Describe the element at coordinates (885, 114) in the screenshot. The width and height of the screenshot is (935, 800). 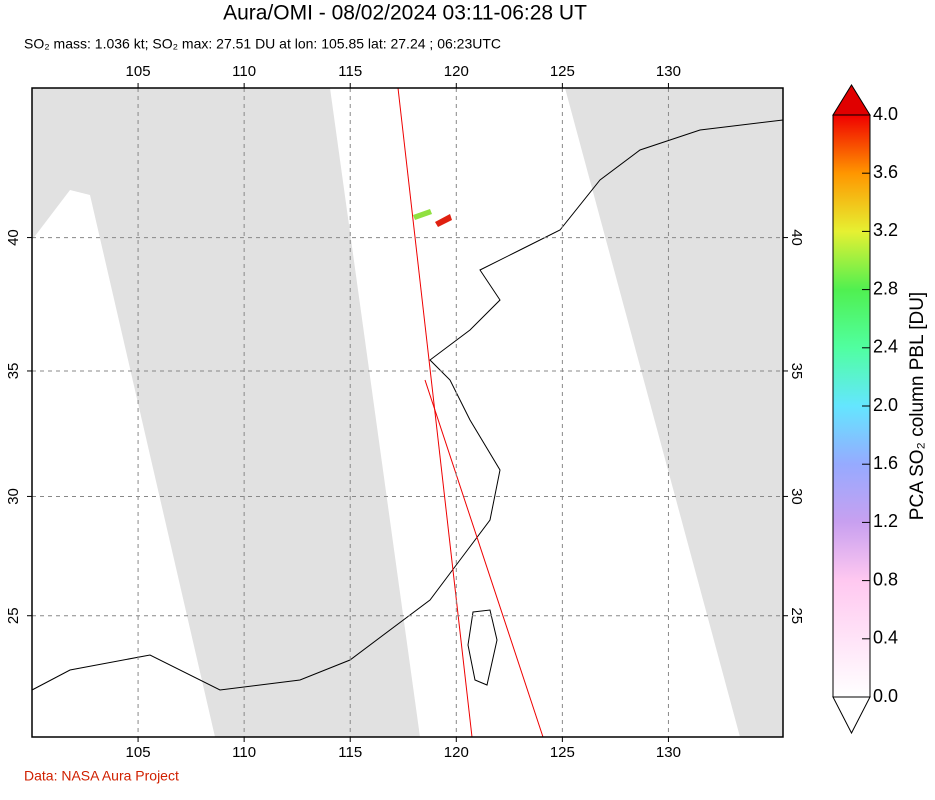
I see `colorbar-tick-label: 4.0` at that location.